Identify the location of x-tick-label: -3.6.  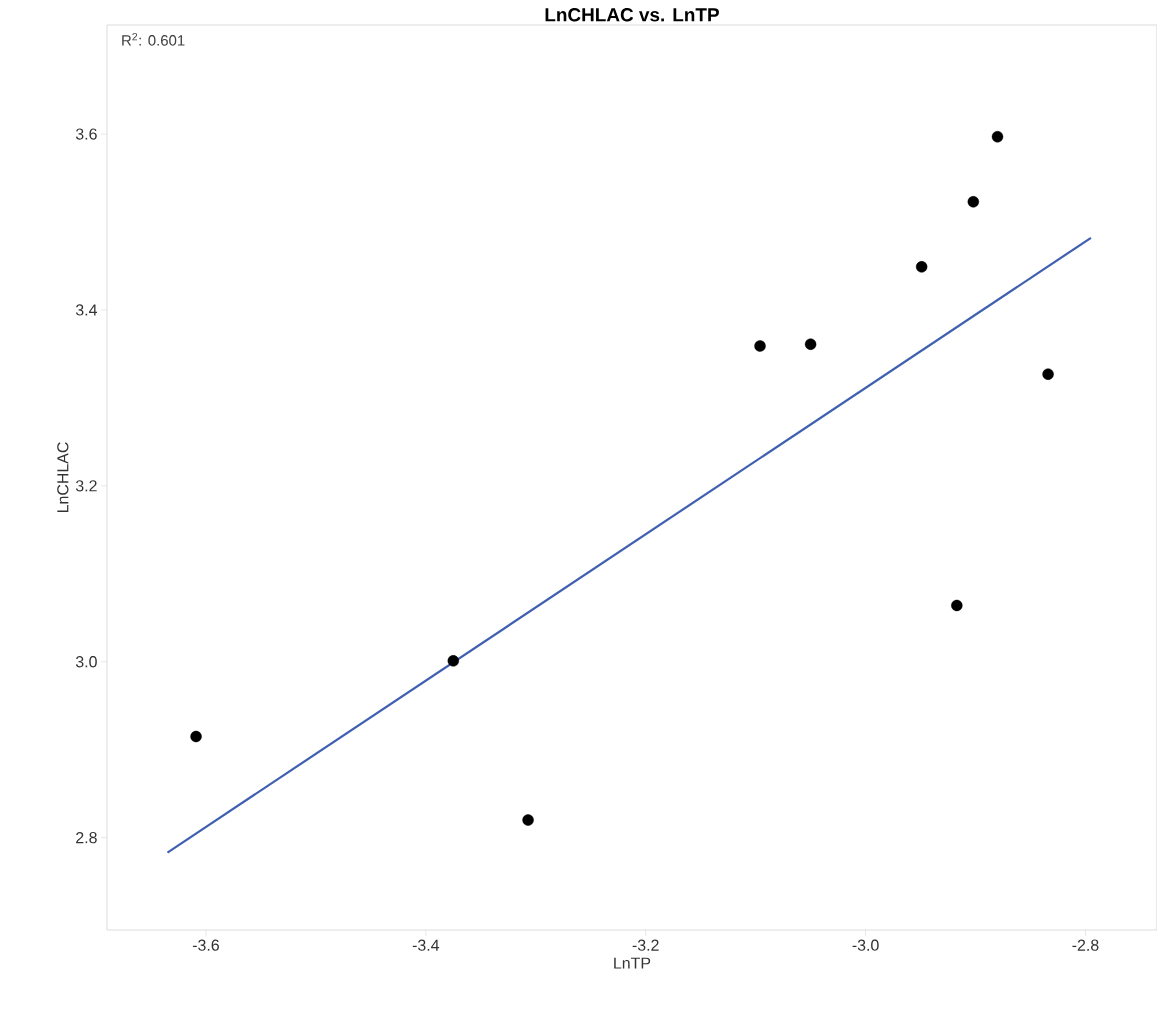
(205, 945).